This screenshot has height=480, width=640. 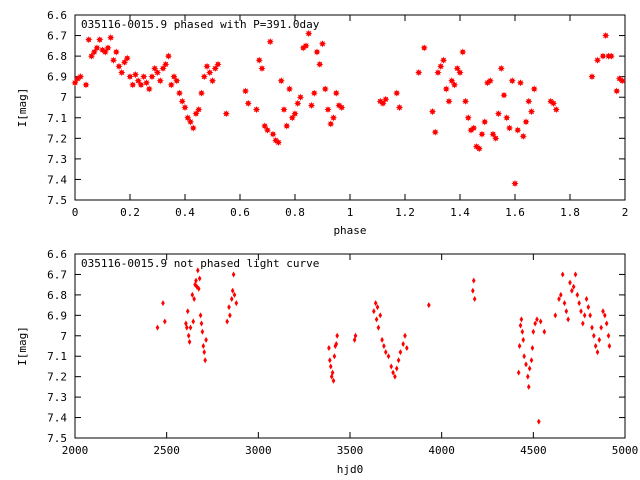 I want to click on y-axis-label: I[mag], so click(x=22, y=346).